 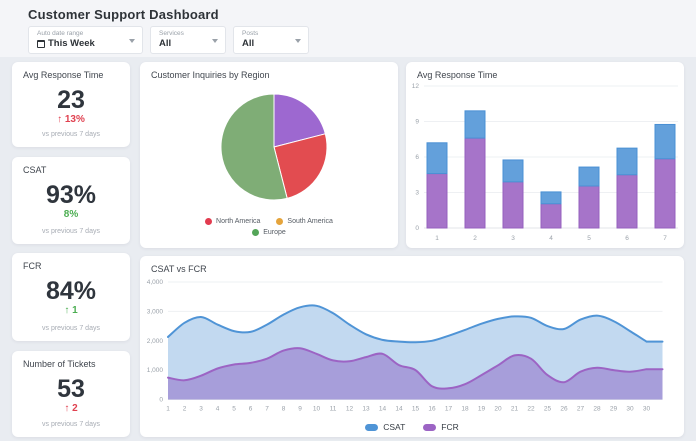 I want to click on pie-chart-title: Customer Inquiries by Region, so click(x=210, y=75).